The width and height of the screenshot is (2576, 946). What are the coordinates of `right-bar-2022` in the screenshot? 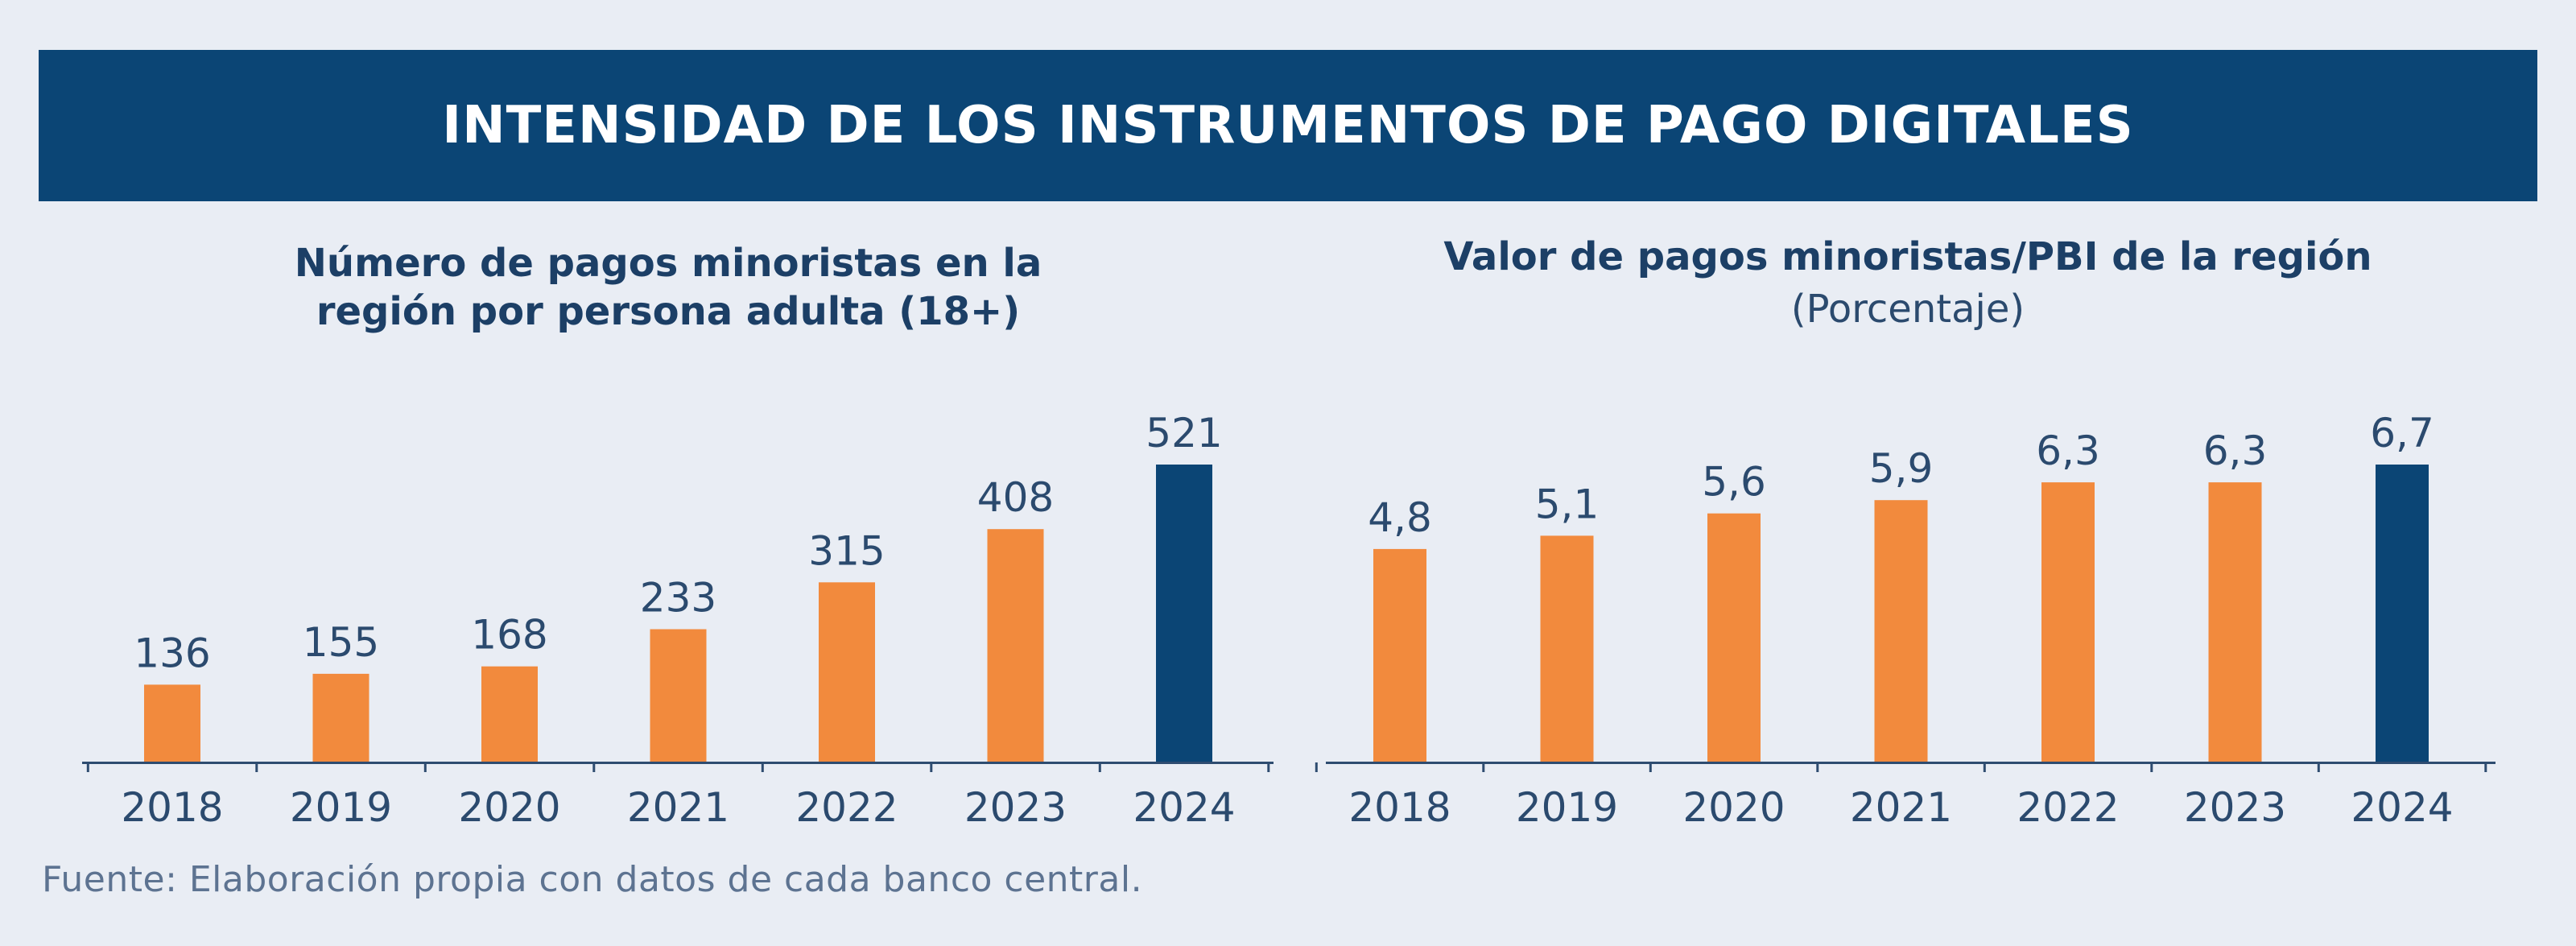 It's located at (2068, 622).